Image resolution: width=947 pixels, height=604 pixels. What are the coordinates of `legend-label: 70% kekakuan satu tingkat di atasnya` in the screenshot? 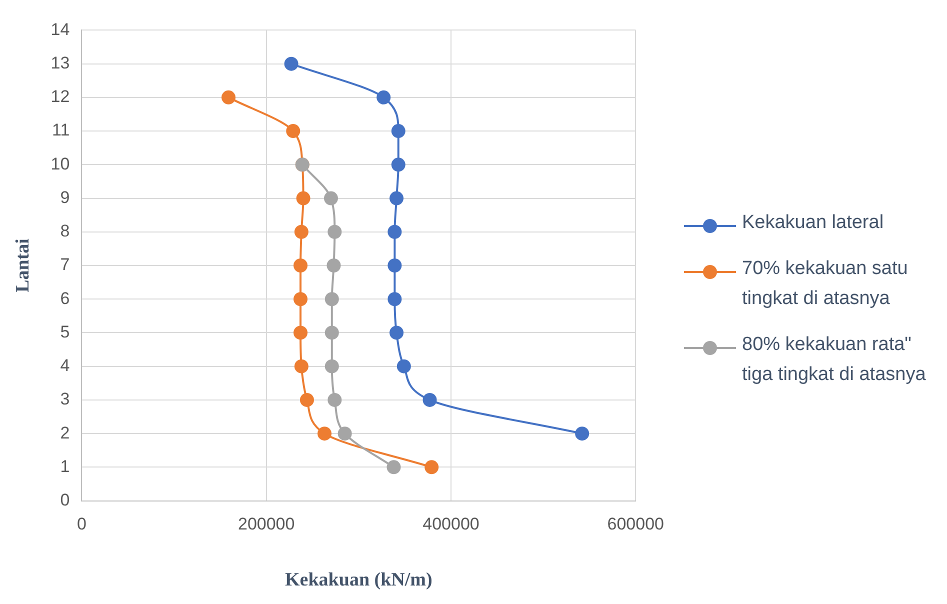 It's located at (825, 284).